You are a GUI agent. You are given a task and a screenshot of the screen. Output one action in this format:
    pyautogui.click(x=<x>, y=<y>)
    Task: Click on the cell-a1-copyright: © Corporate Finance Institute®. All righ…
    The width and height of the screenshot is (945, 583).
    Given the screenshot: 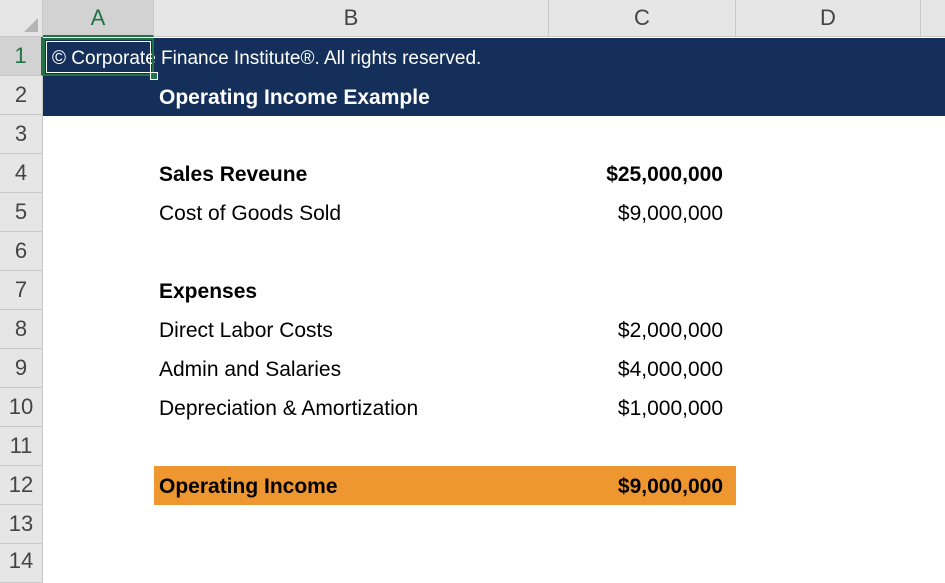 What is the action you would take?
    pyautogui.click(x=267, y=58)
    